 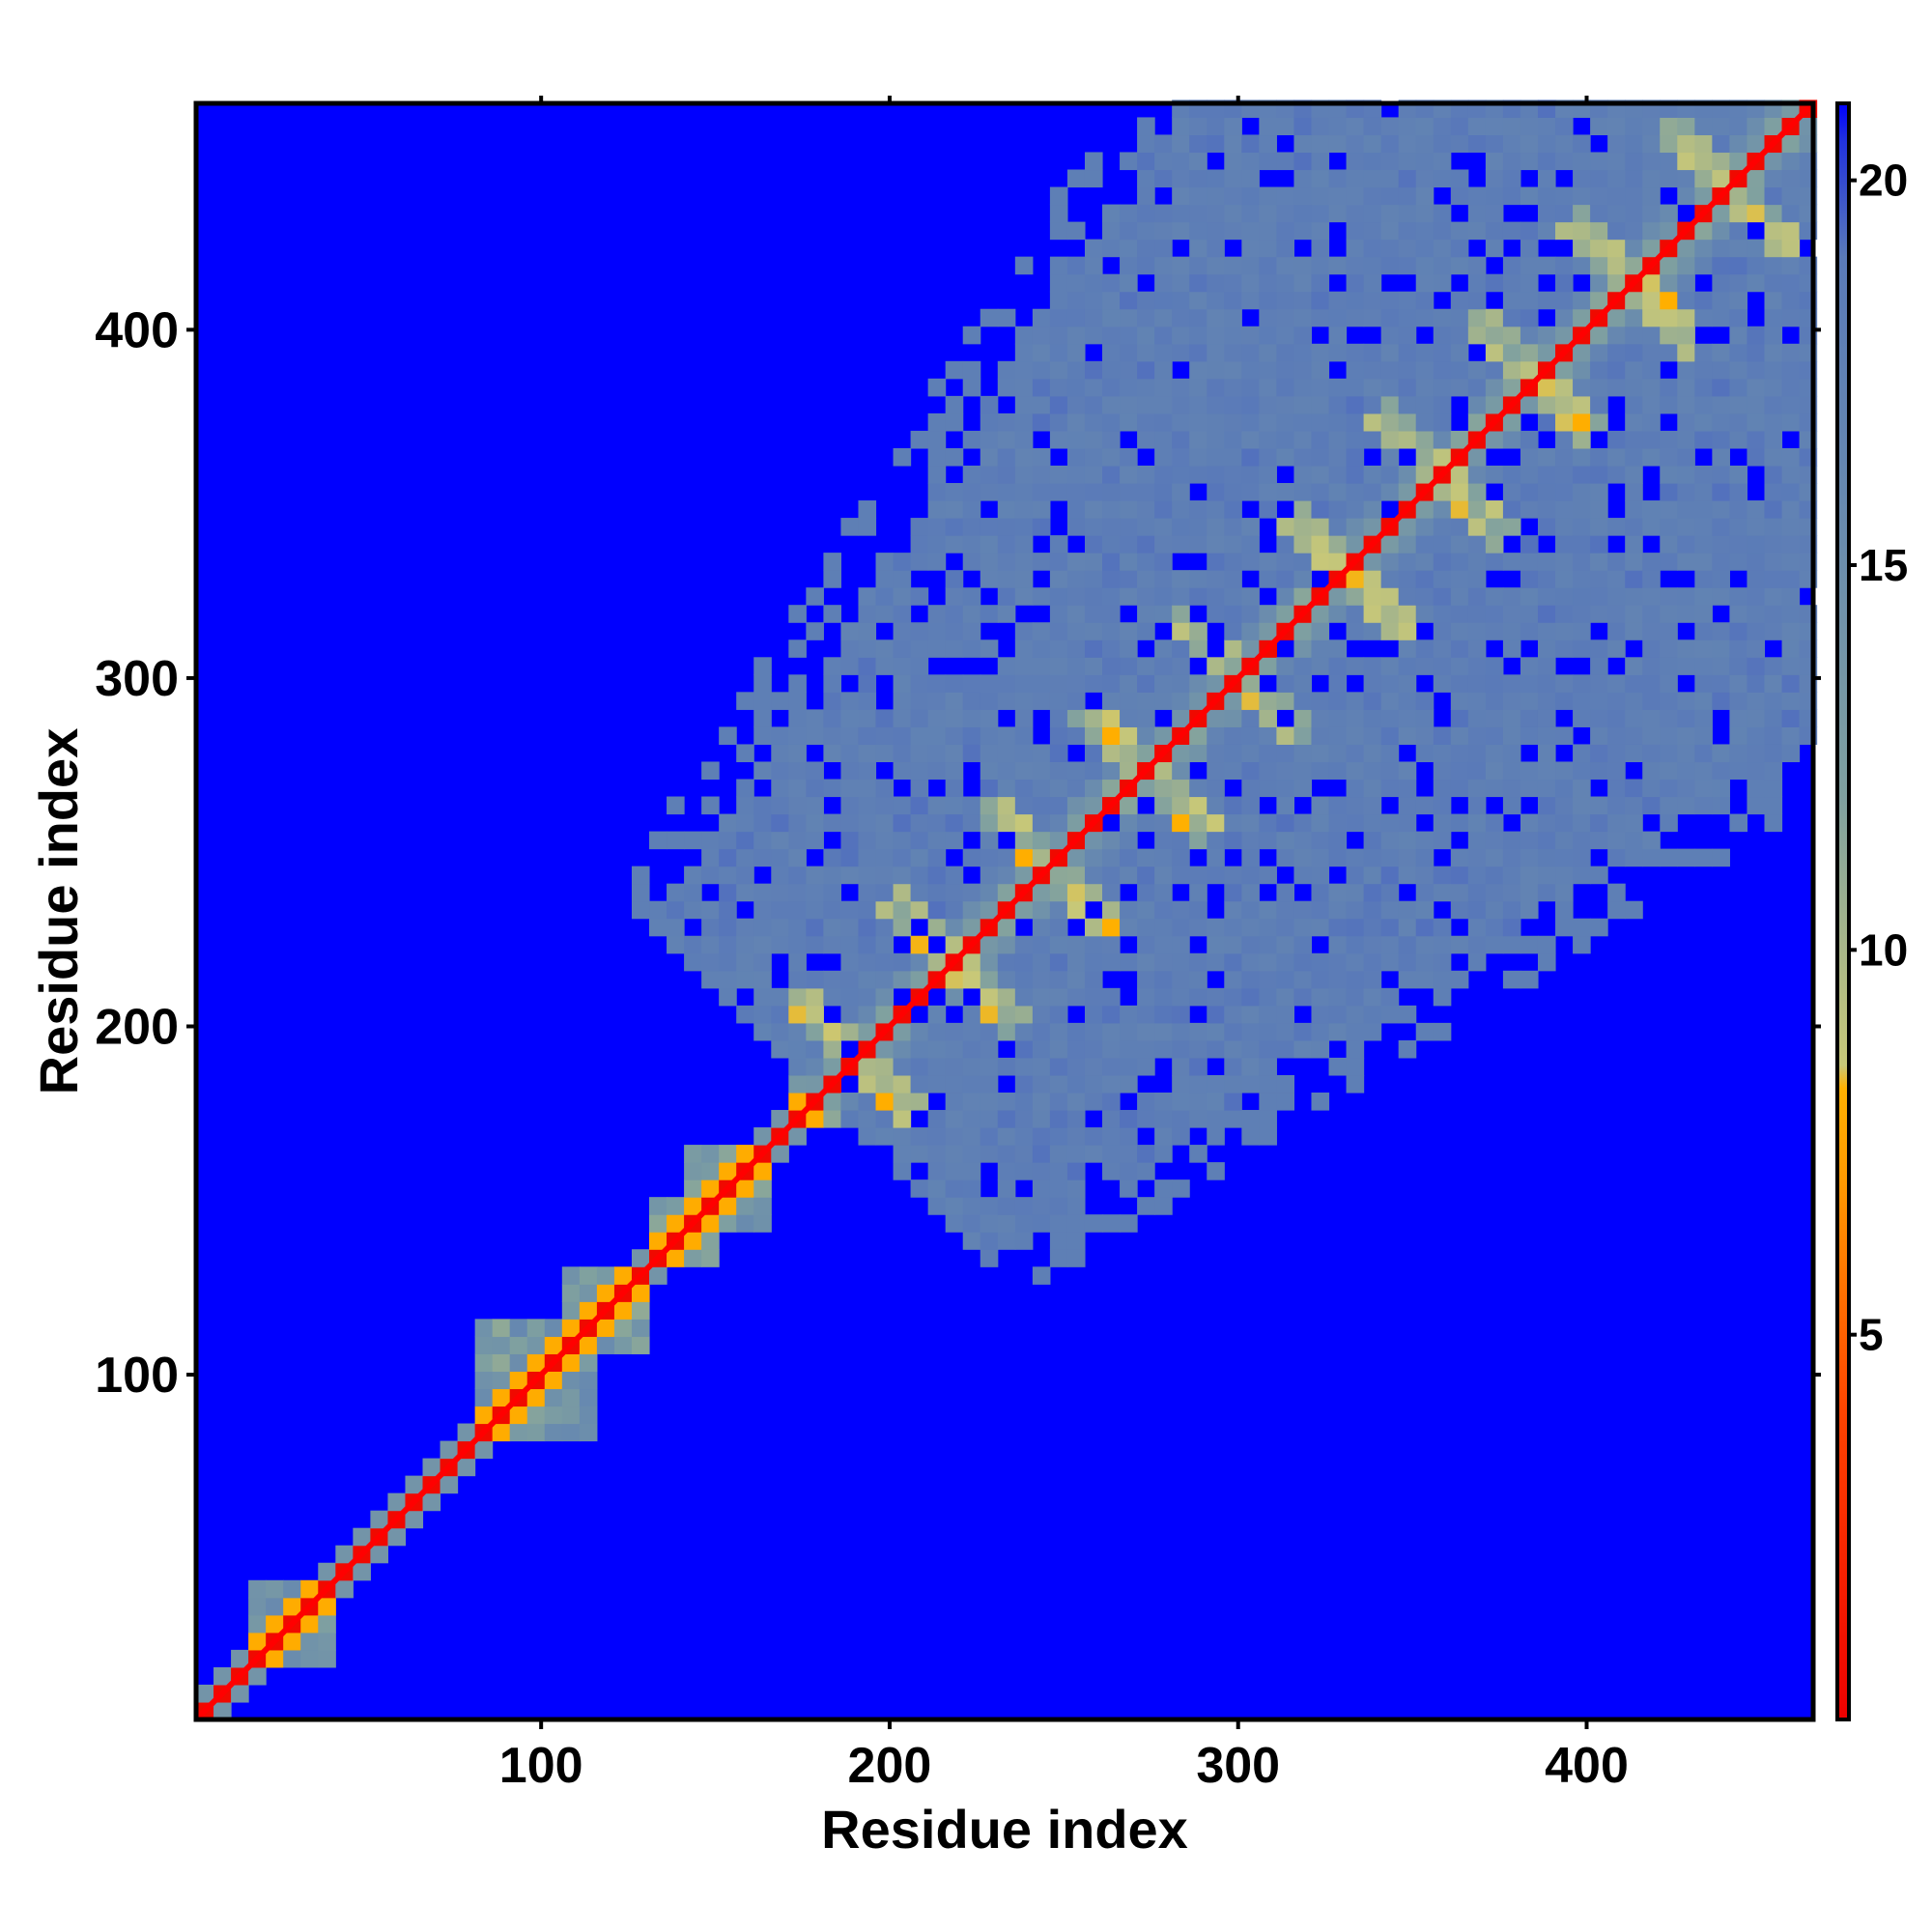 What do you see at coordinates (1587, 1766) in the screenshot?
I see `x-tick-label: 400` at bounding box center [1587, 1766].